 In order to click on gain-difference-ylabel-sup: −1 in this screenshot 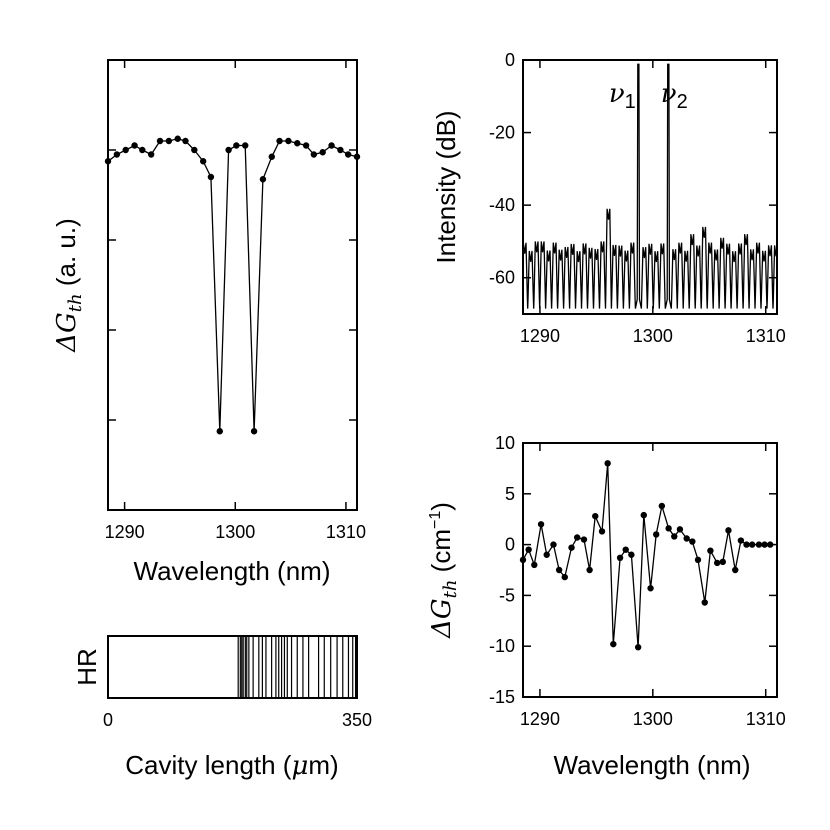, I will do `click(435, 520)`.